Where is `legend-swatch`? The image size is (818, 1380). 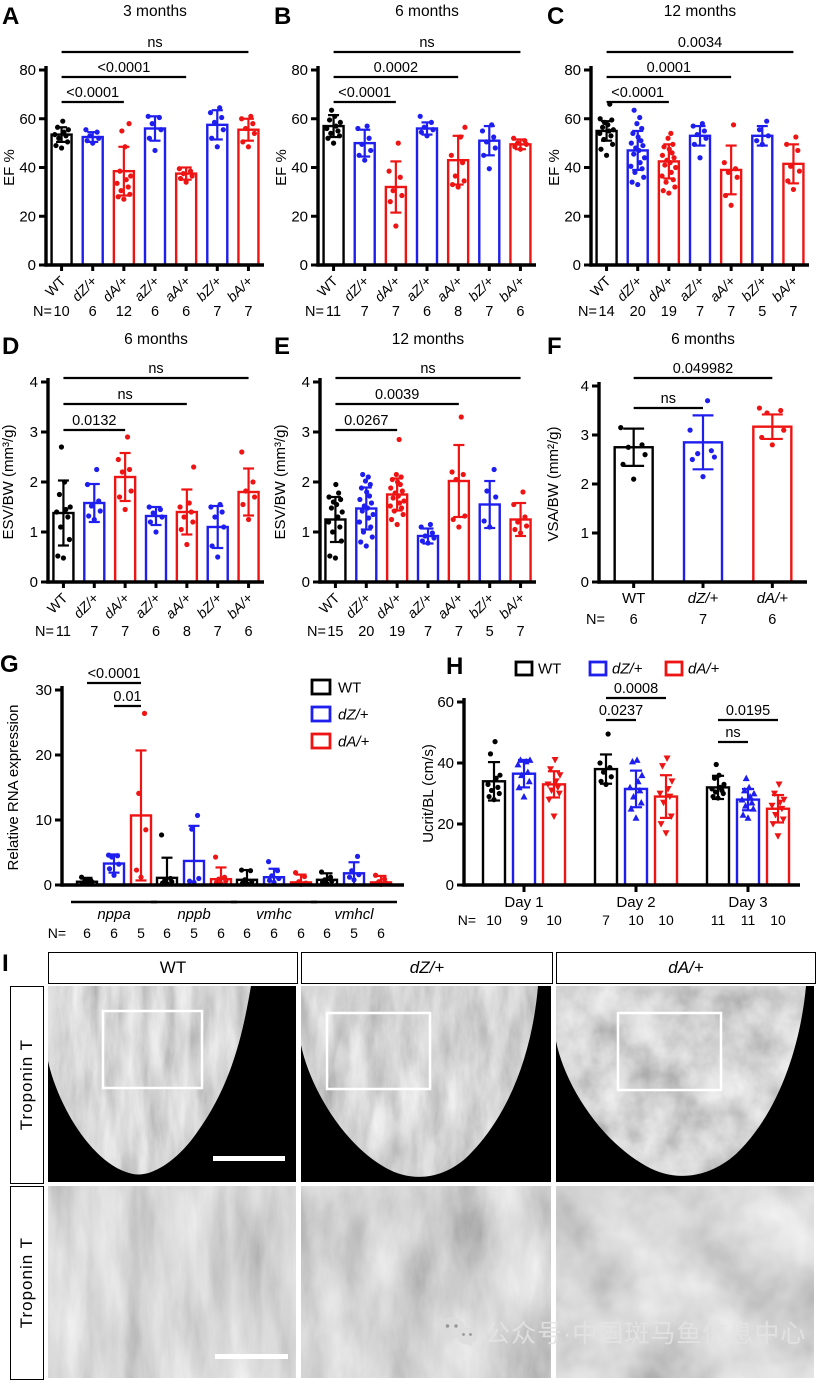 legend-swatch is located at coordinates (524, 668).